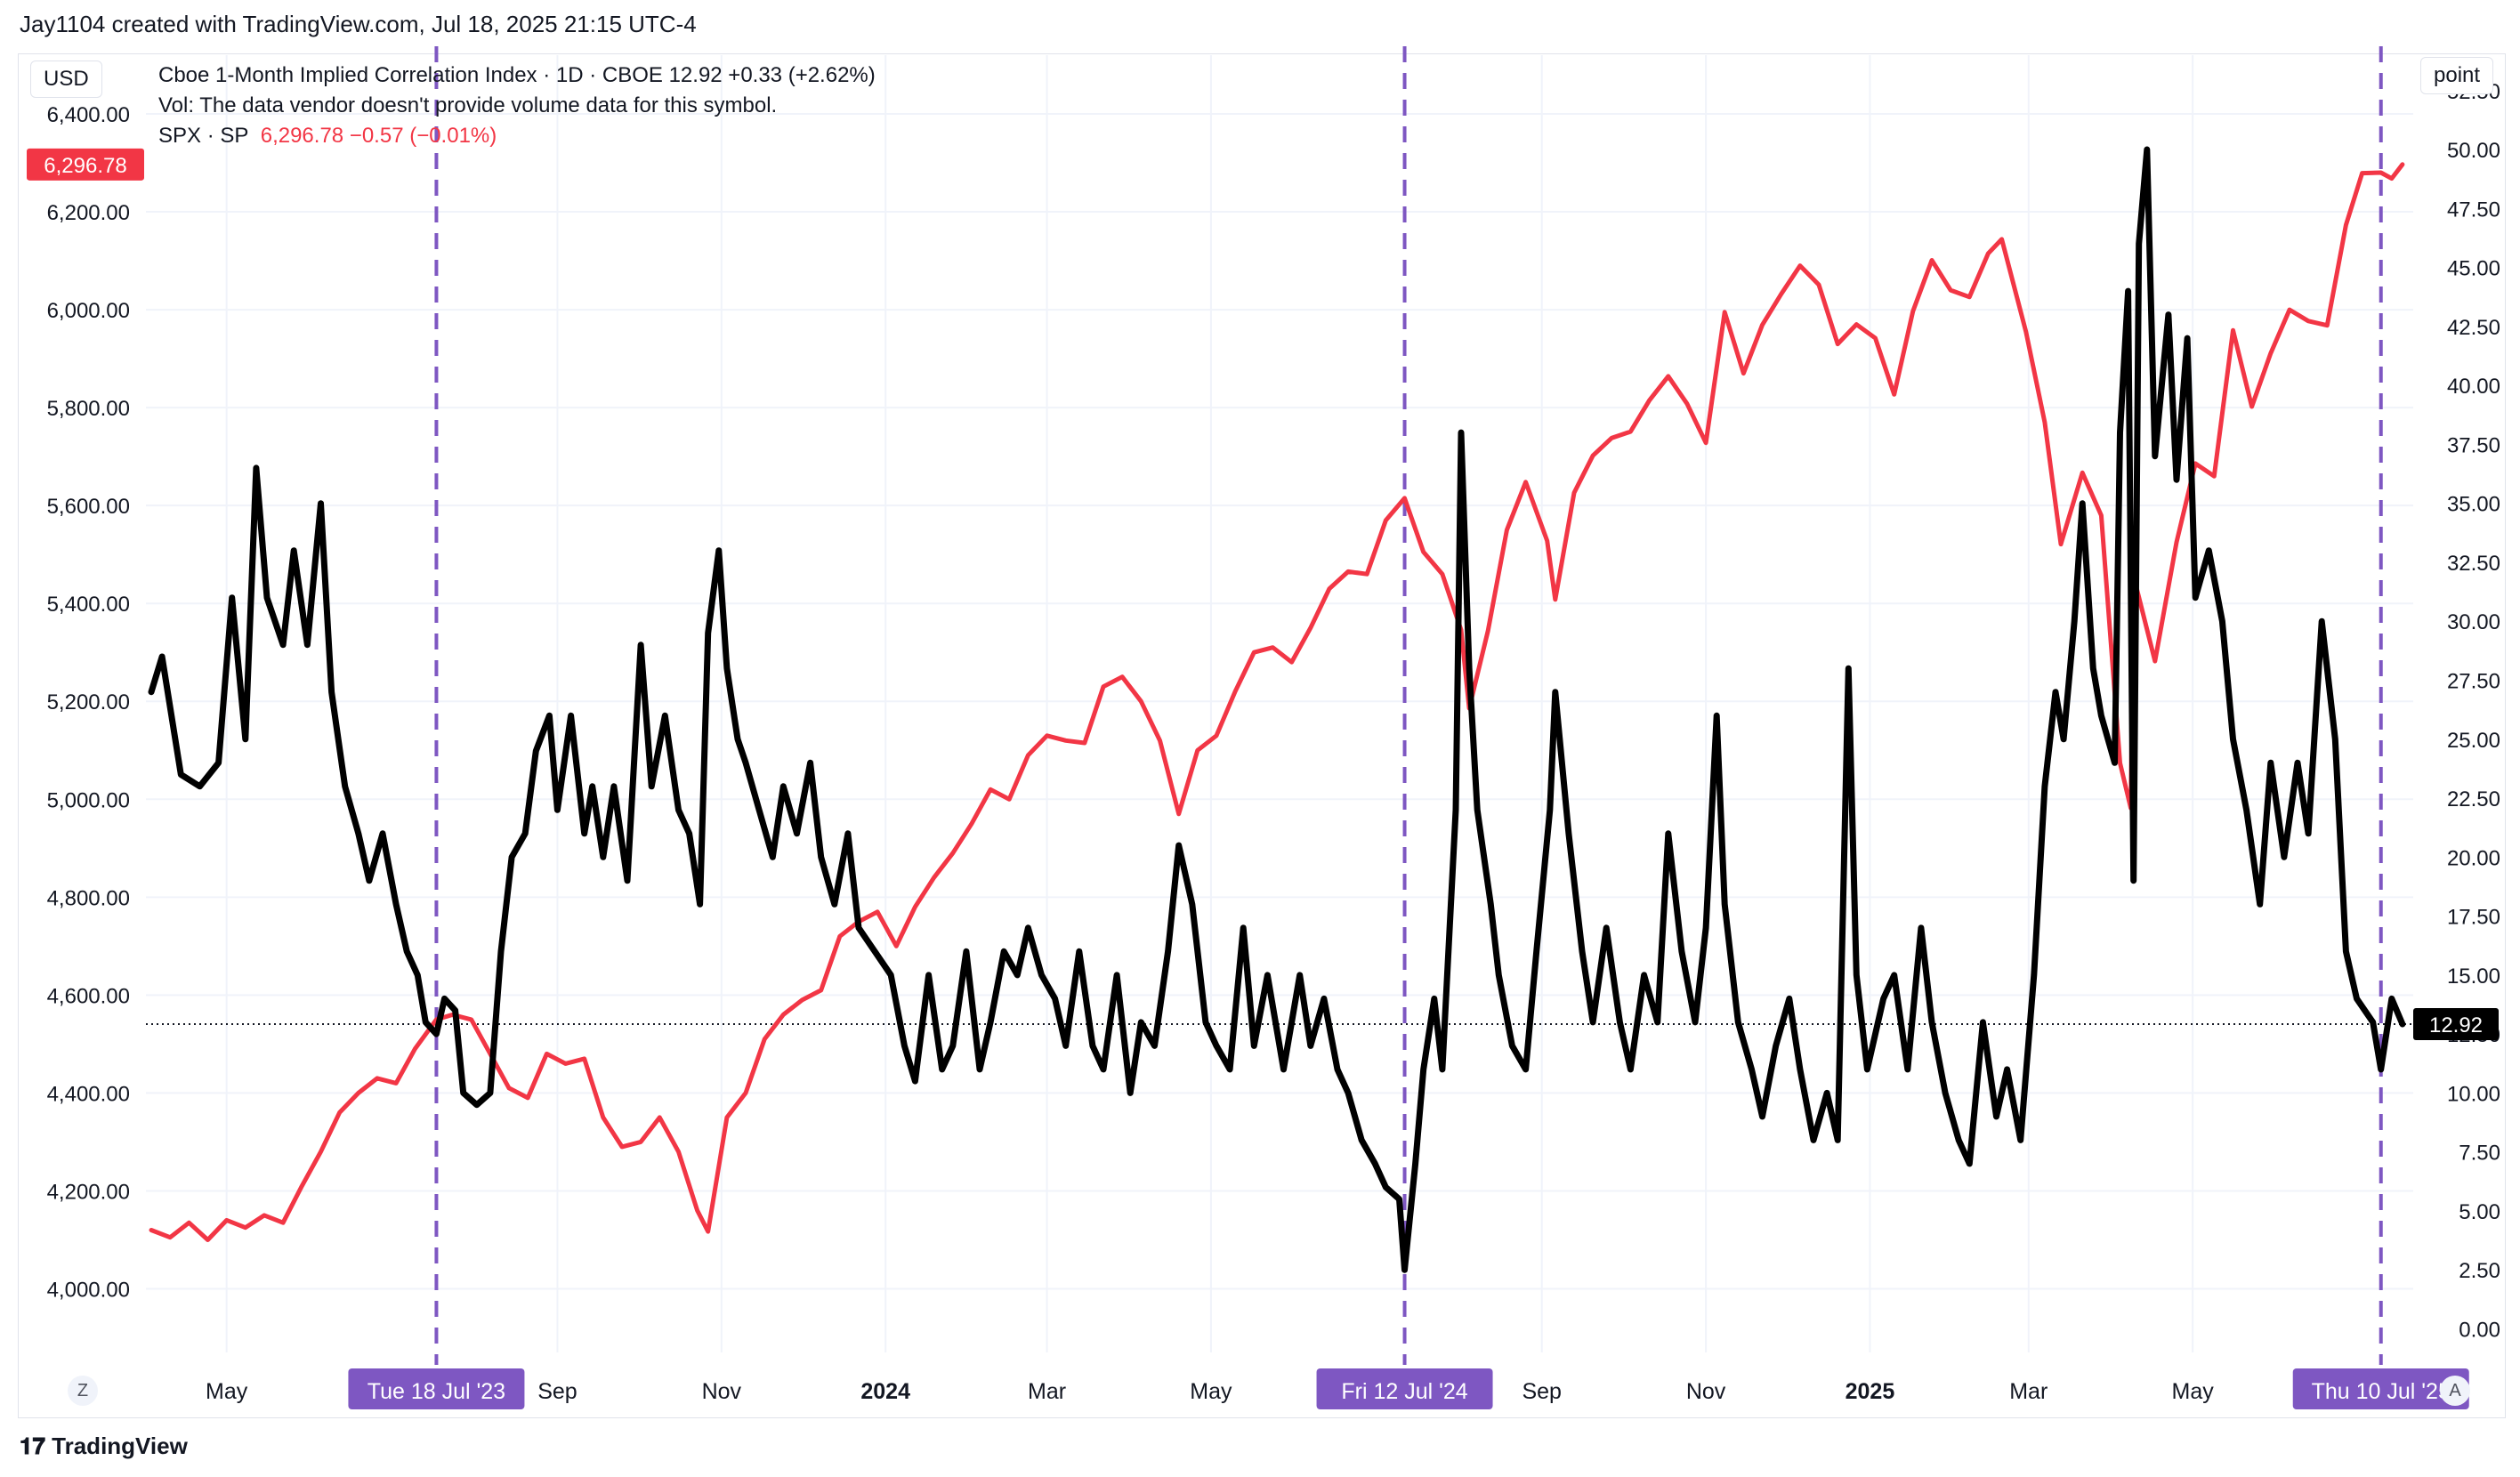 This screenshot has height=1477, width=2520. I want to click on left-axis-tick-label: 6,200.00, so click(88, 213).